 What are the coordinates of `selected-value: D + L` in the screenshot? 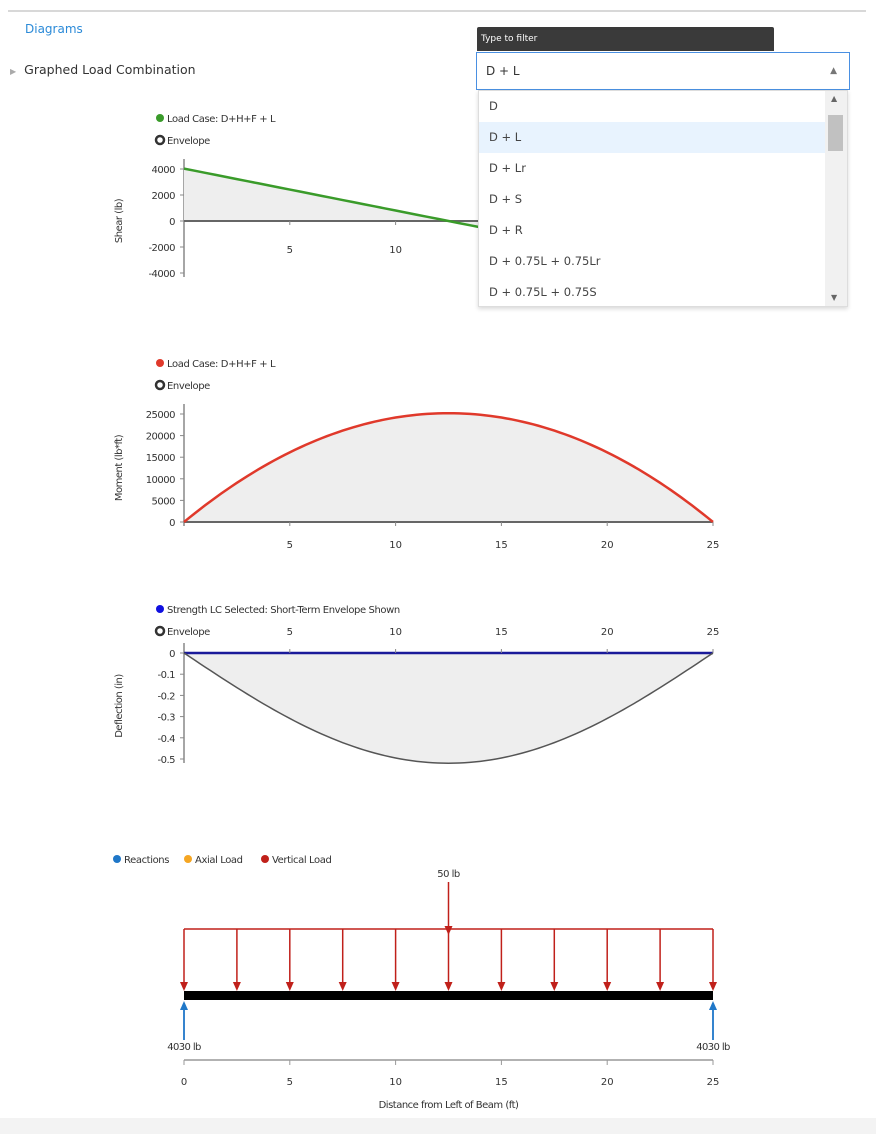 It's located at (503, 71).